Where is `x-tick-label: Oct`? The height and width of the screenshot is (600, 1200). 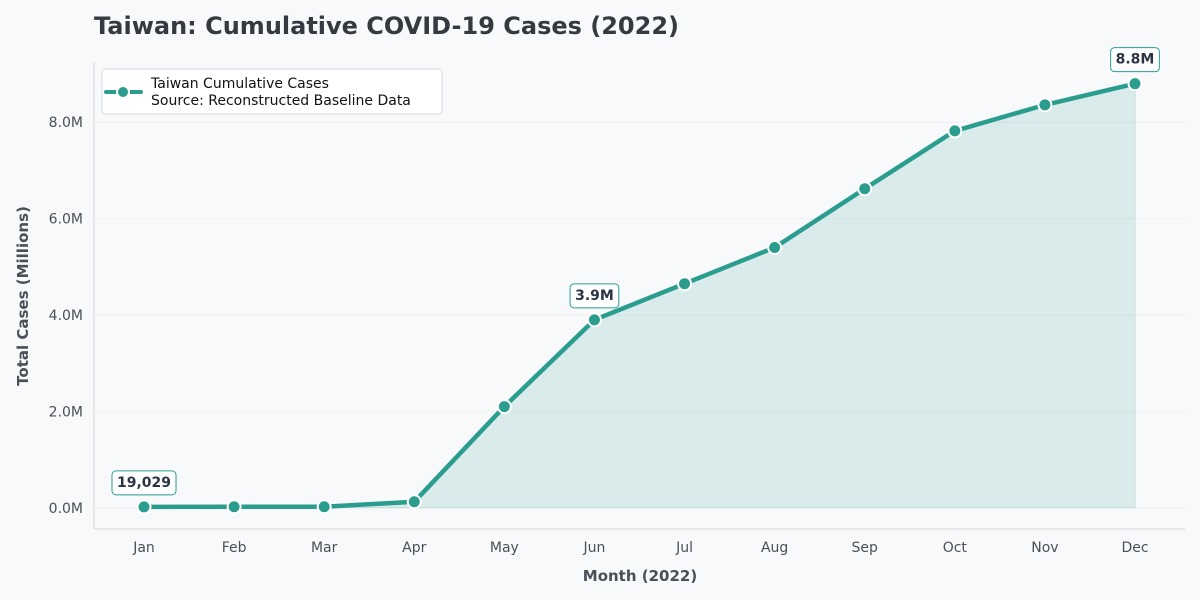 x-tick-label: Oct is located at coordinates (955, 548).